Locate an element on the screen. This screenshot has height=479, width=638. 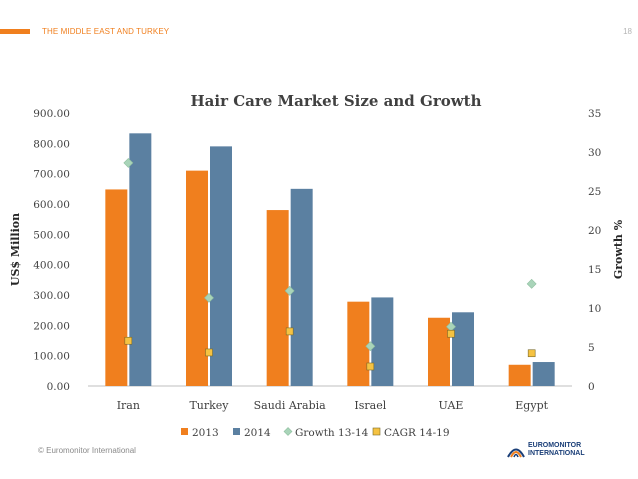
x-tick-label: Egypt is located at coordinates (531, 405).